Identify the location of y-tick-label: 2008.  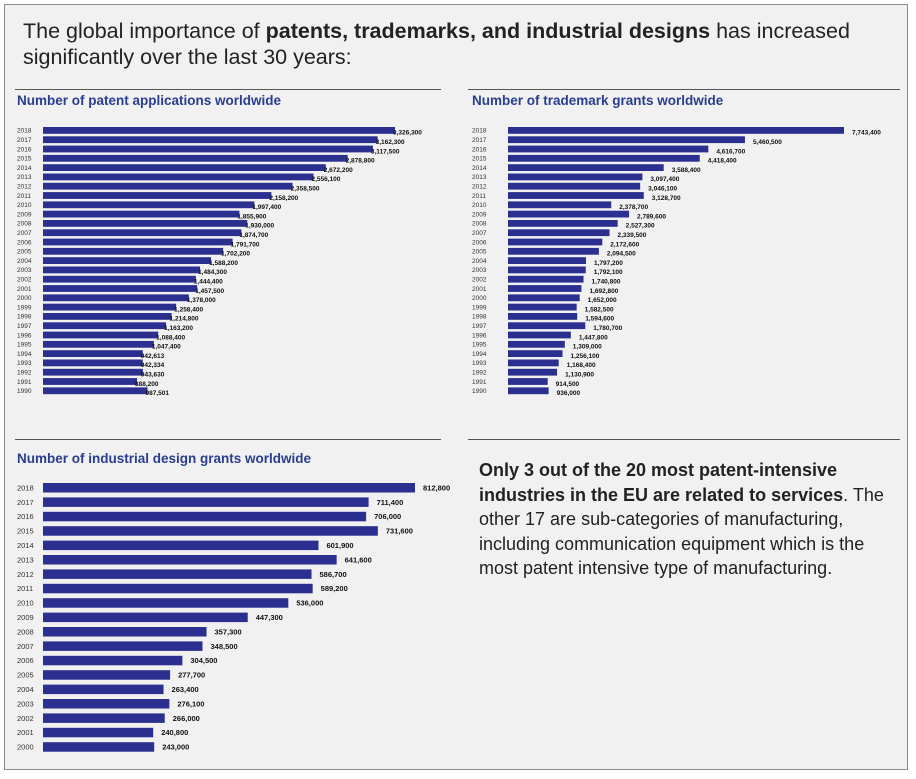
(479, 224).